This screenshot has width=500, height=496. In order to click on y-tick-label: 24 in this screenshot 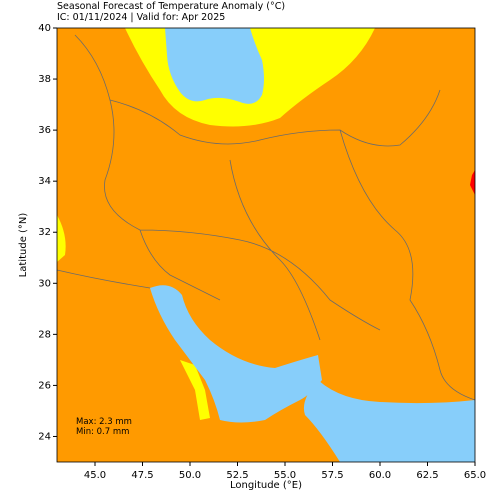, I will do `click(44, 436)`.